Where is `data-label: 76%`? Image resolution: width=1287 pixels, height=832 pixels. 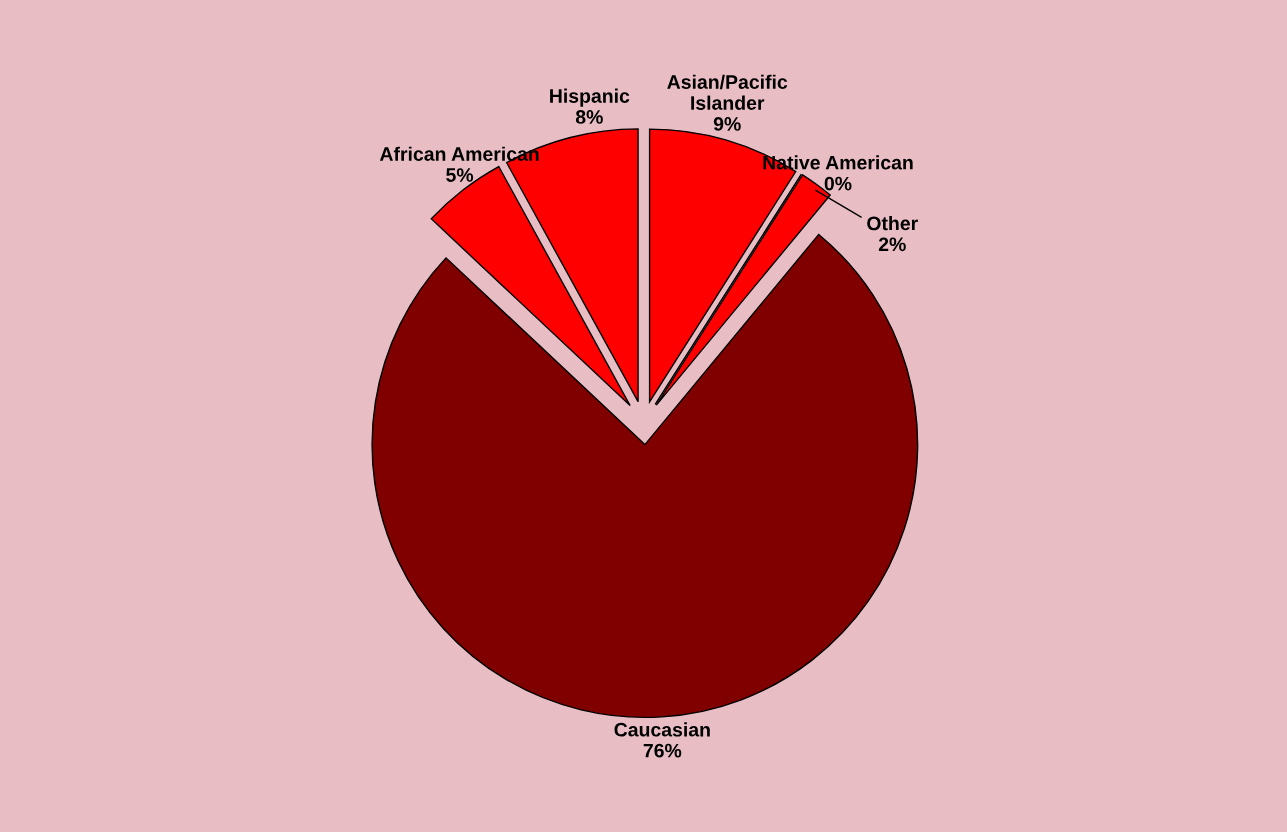 data-label: 76% is located at coordinates (662, 750).